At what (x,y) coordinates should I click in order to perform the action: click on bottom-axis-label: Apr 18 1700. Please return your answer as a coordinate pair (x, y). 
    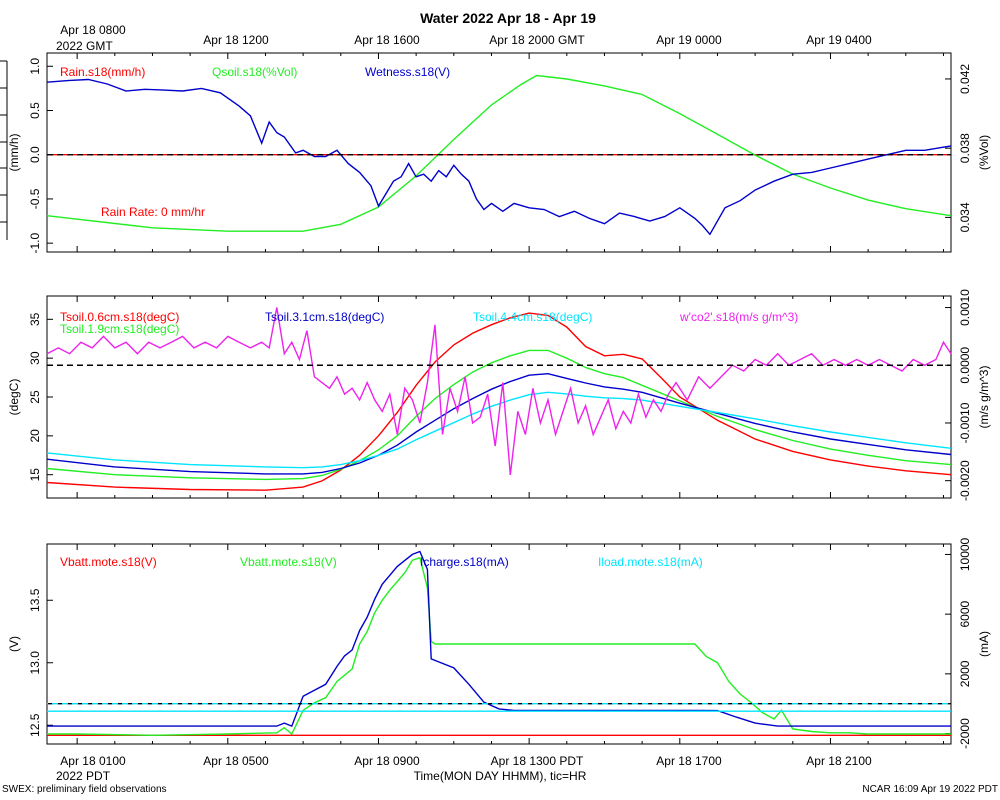
    Looking at the image, I should click on (689, 761).